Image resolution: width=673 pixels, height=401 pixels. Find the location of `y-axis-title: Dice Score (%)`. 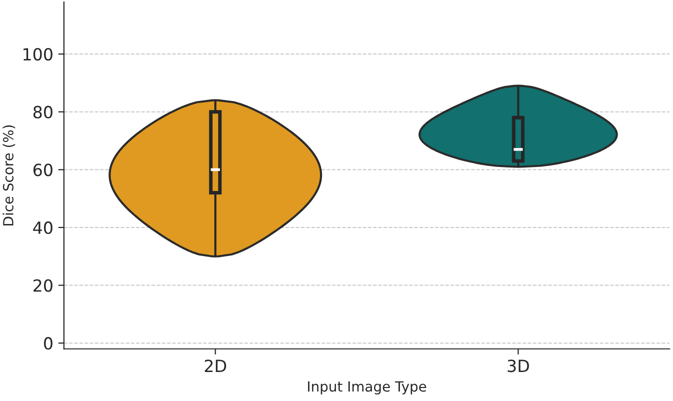

y-axis-title: Dice Score (%) is located at coordinates (9, 175).